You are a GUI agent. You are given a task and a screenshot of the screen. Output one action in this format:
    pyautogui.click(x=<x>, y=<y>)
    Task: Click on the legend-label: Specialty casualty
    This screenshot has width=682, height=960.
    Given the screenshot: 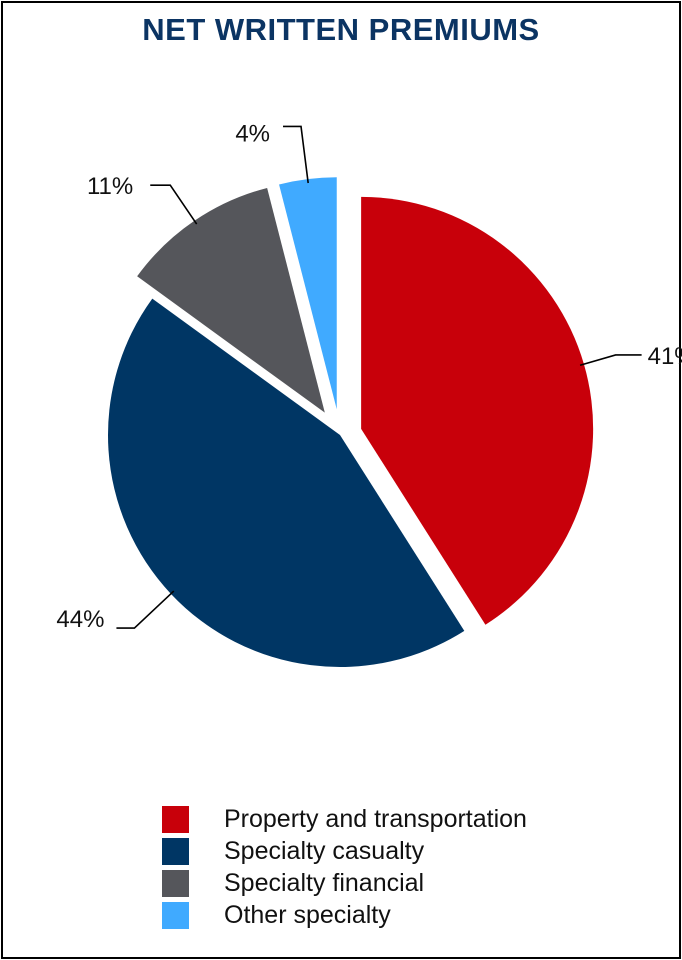 What is the action you would take?
    pyautogui.click(x=324, y=851)
    